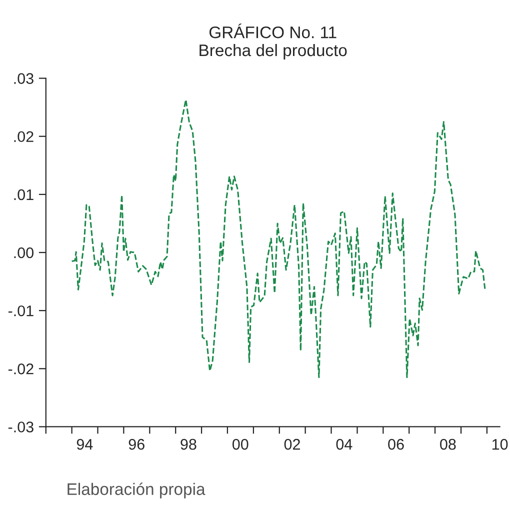  I want to click on y-tick-label: -.02, so click(21, 369).